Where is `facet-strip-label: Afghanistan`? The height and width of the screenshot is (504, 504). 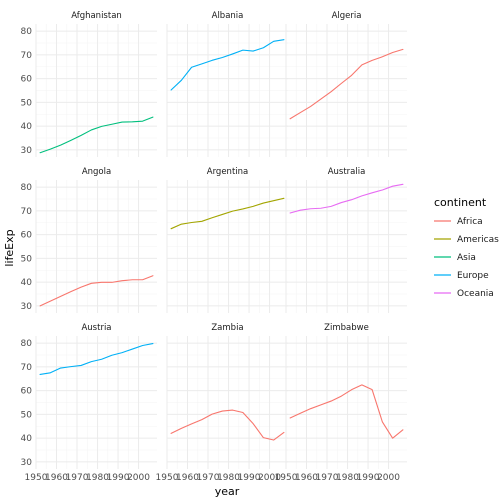 facet-strip-label: Afghanistan is located at coordinates (96, 16).